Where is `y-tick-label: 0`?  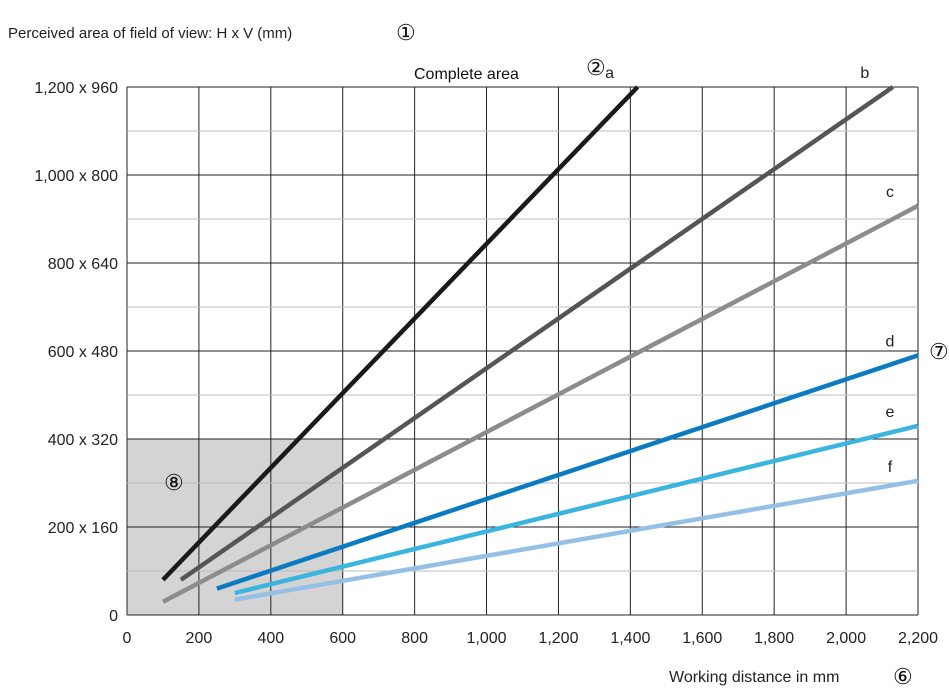
y-tick-label: 0 is located at coordinates (113, 616).